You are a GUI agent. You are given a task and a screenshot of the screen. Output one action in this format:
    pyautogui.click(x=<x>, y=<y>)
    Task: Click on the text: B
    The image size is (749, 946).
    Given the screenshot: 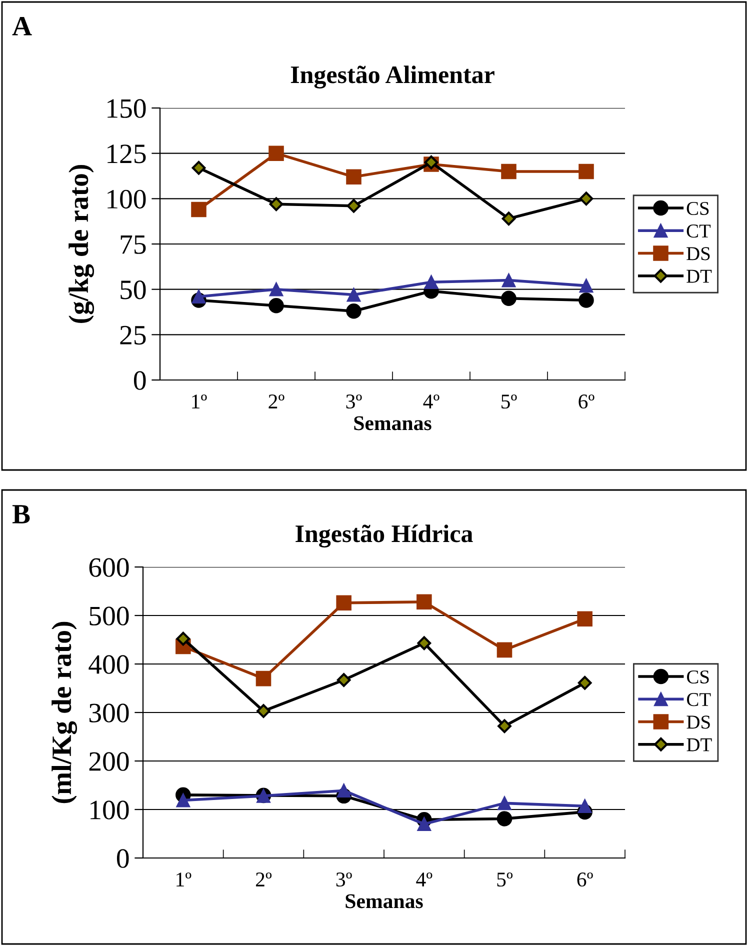 What is the action you would take?
    pyautogui.click(x=21, y=514)
    